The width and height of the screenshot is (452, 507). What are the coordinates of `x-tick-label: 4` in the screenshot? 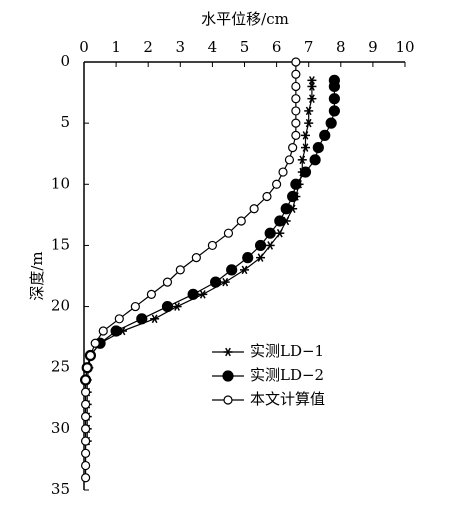 It's located at (213, 47).